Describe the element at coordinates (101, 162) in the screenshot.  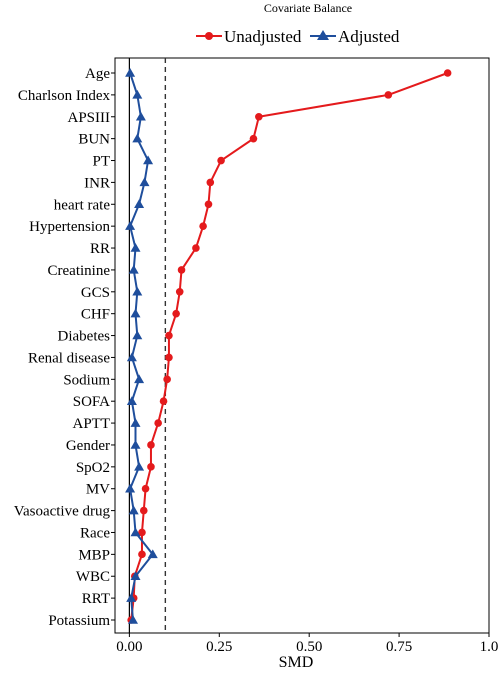
I see `y-tick-label: PT` at that location.